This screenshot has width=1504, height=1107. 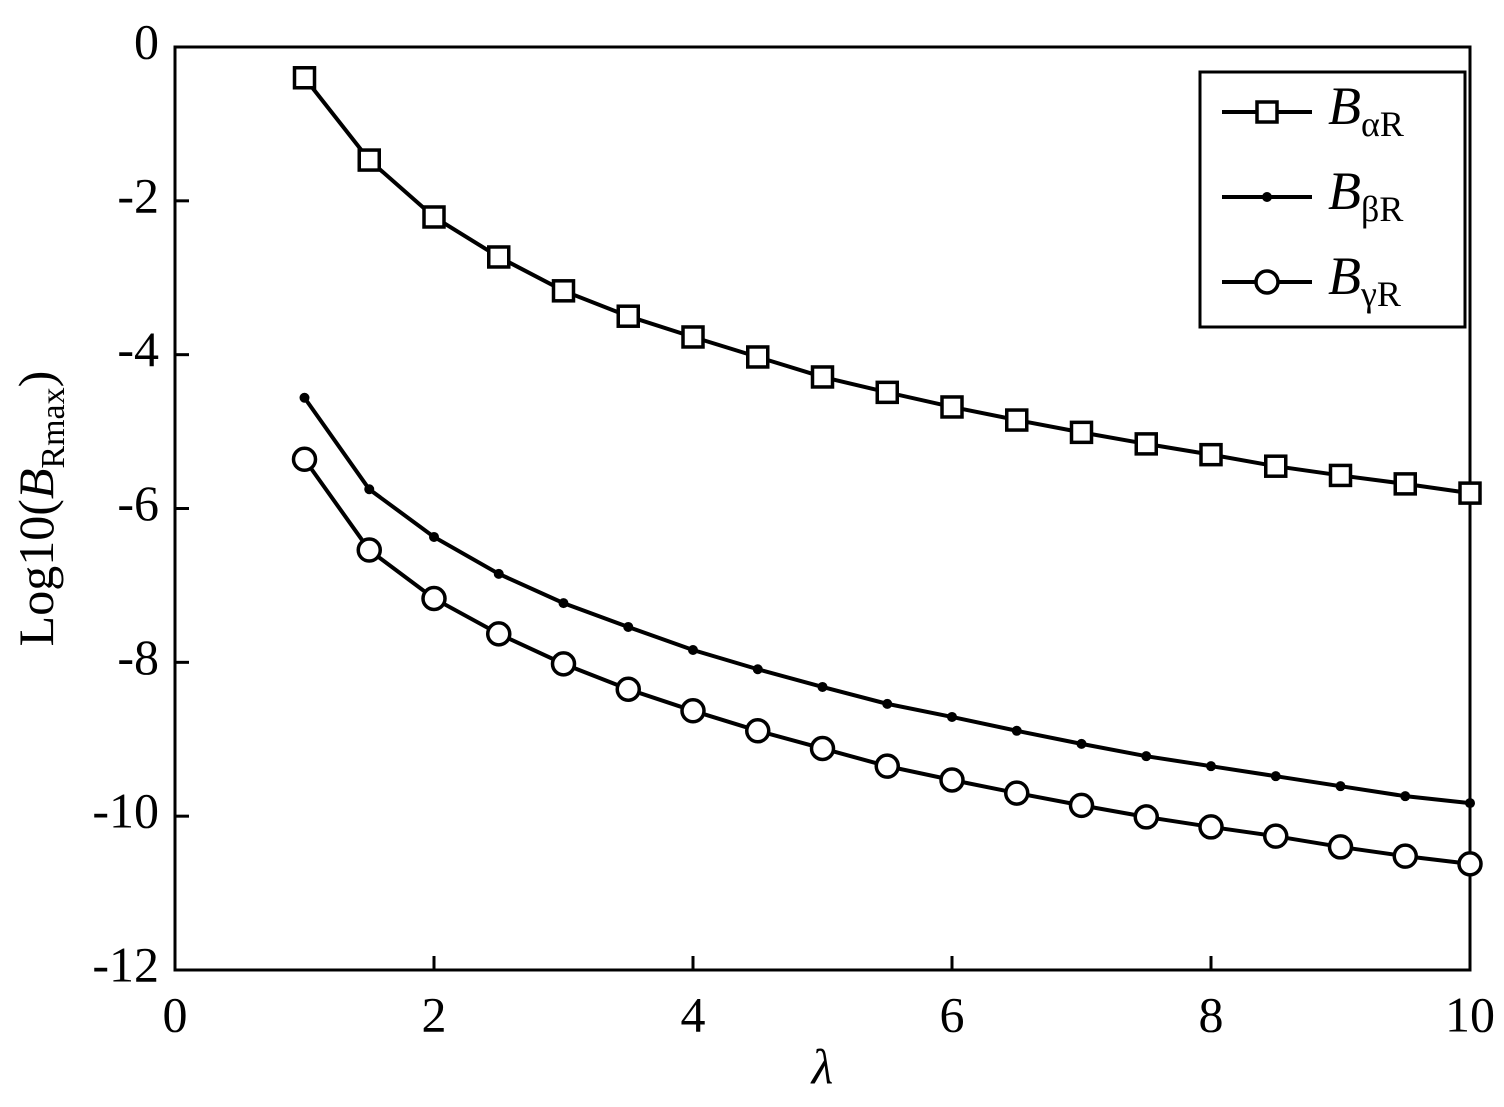 What do you see at coordinates (1365, 195) in the screenshot?
I see `legend-label: BβR` at bounding box center [1365, 195].